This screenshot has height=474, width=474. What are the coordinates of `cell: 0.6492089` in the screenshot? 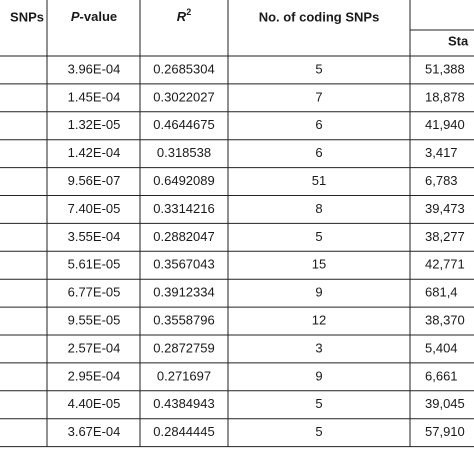 It's located at (183, 180).